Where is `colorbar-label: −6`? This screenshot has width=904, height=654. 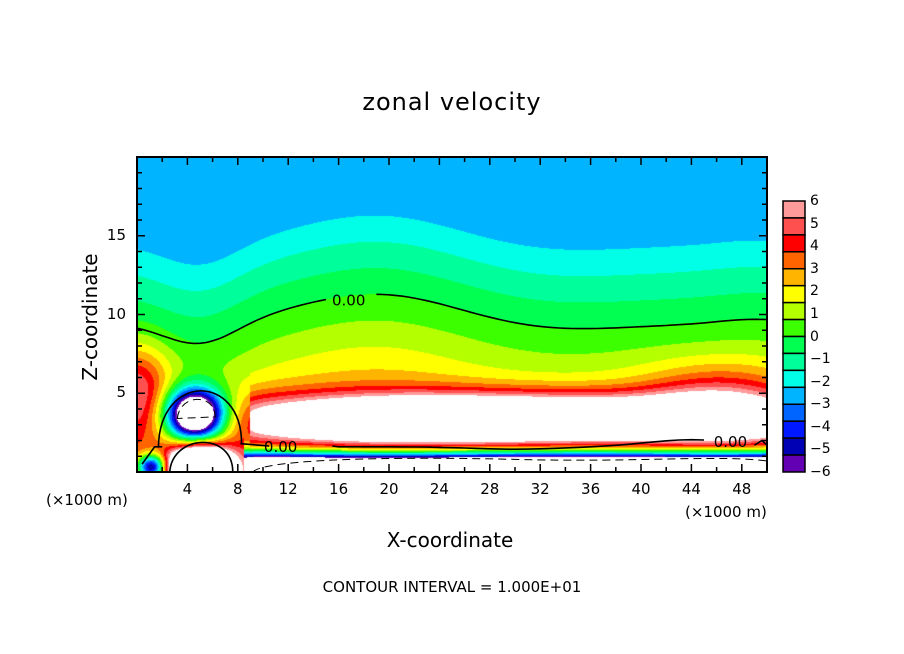 colorbar-label: −6 is located at coordinates (820, 472).